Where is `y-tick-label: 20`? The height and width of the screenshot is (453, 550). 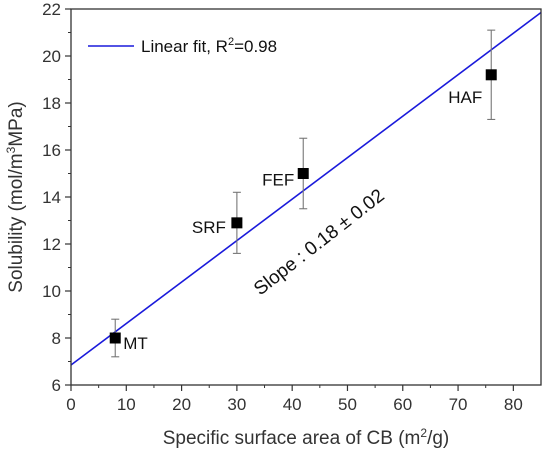
y-tick-label: 20 is located at coordinates (51, 56).